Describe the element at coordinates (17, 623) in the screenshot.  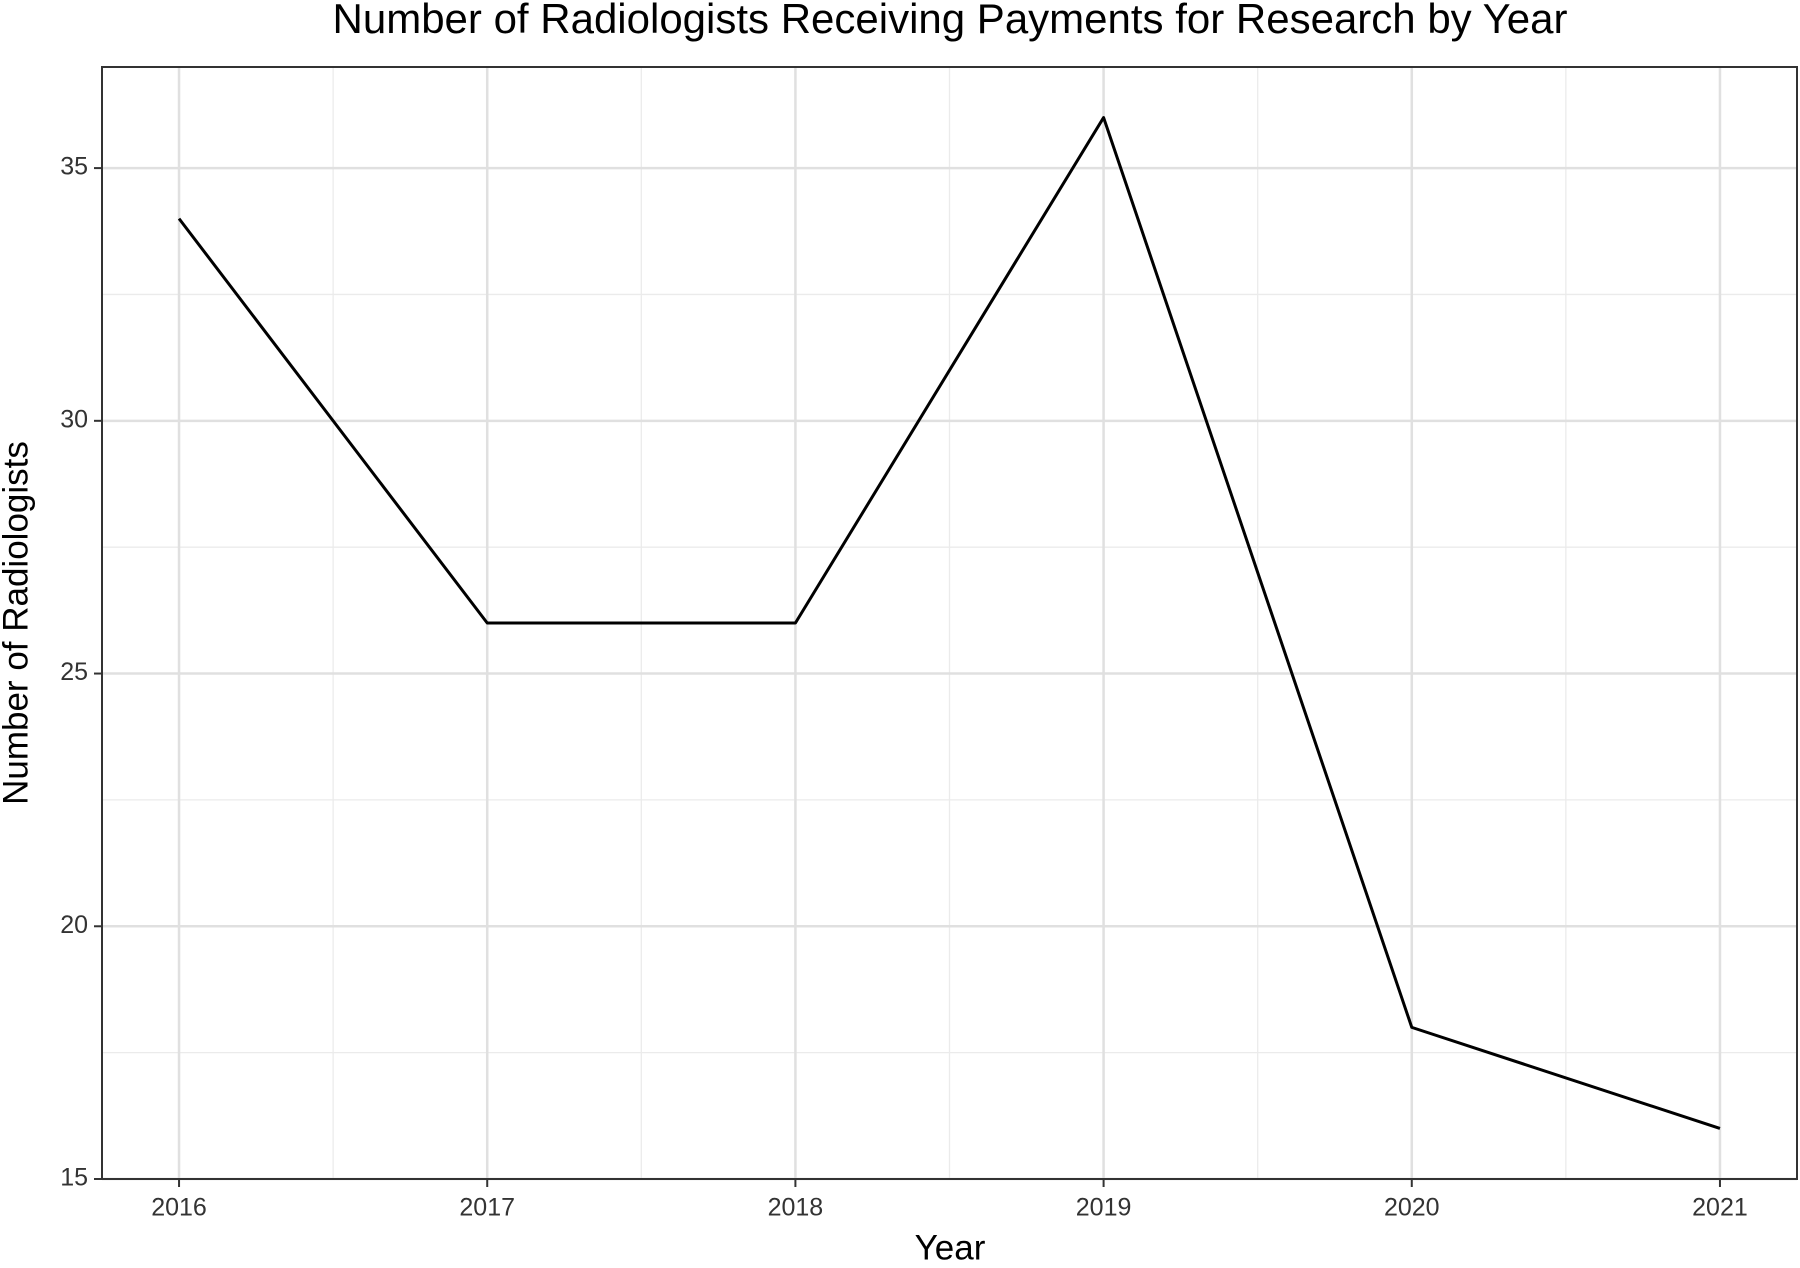
I see `y-axis-label: Number of Radiologists` at that location.